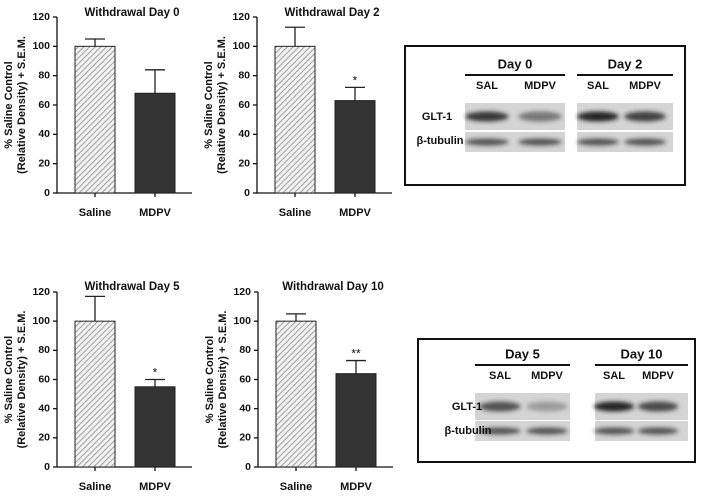 This screenshot has width=704, height=502. What do you see at coordinates (515, 63) in the screenshot?
I see `blot-day-label: Day 0` at bounding box center [515, 63].